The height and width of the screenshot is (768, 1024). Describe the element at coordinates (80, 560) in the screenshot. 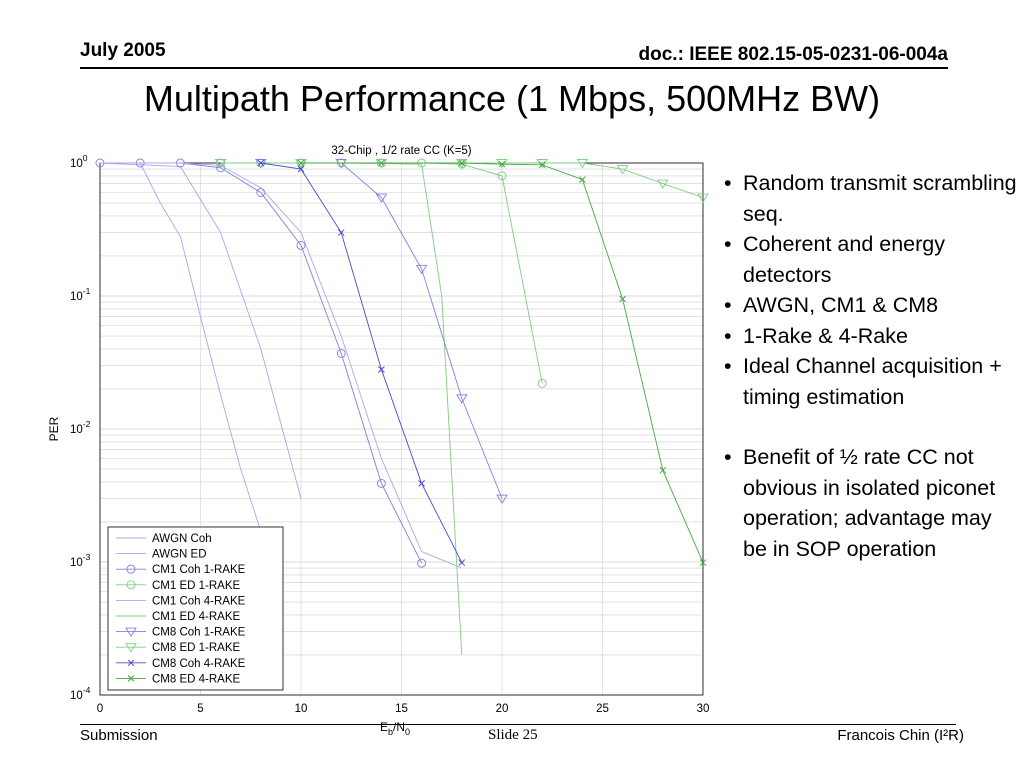

I see `y-tick-label: 10⁻³` at that location.